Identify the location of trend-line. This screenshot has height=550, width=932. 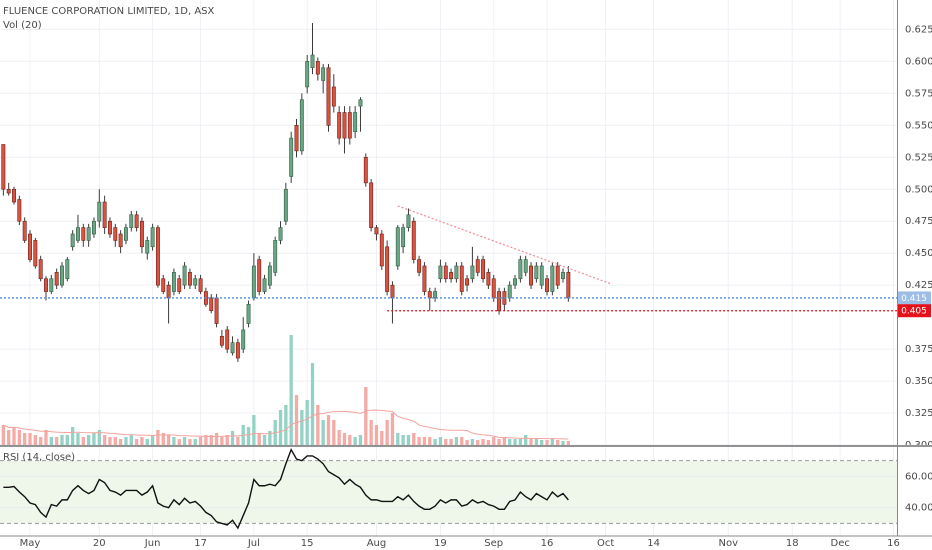
(504, 245).